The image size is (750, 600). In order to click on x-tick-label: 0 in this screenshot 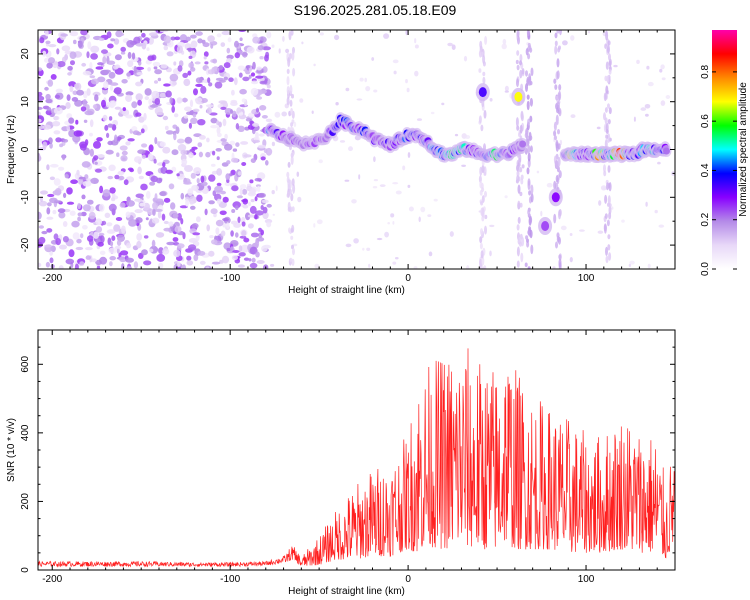, I will do `click(408, 579)`.